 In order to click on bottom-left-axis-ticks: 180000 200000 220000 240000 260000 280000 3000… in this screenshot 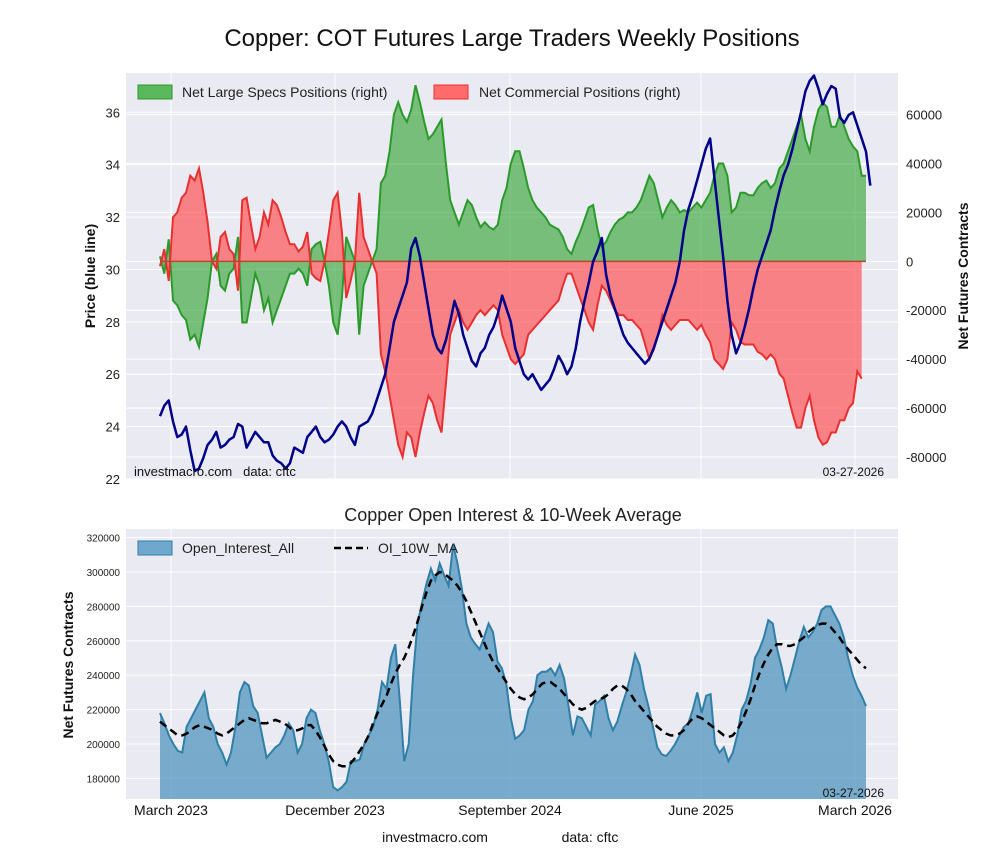, I will do `click(104, 660)`.